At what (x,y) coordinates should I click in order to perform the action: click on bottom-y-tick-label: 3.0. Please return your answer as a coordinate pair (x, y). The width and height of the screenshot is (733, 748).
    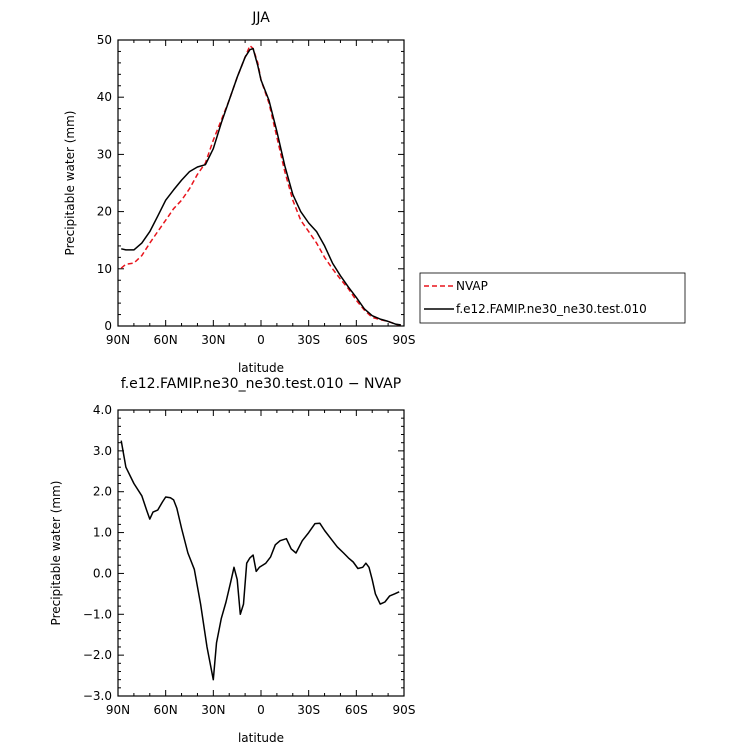
    Looking at the image, I should click on (102, 451).